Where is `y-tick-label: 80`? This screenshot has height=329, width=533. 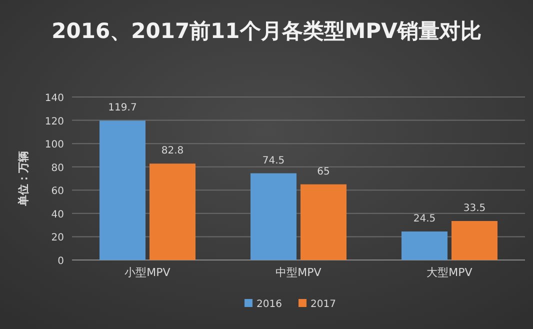
y-tick-label: 80 is located at coordinates (57, 168).